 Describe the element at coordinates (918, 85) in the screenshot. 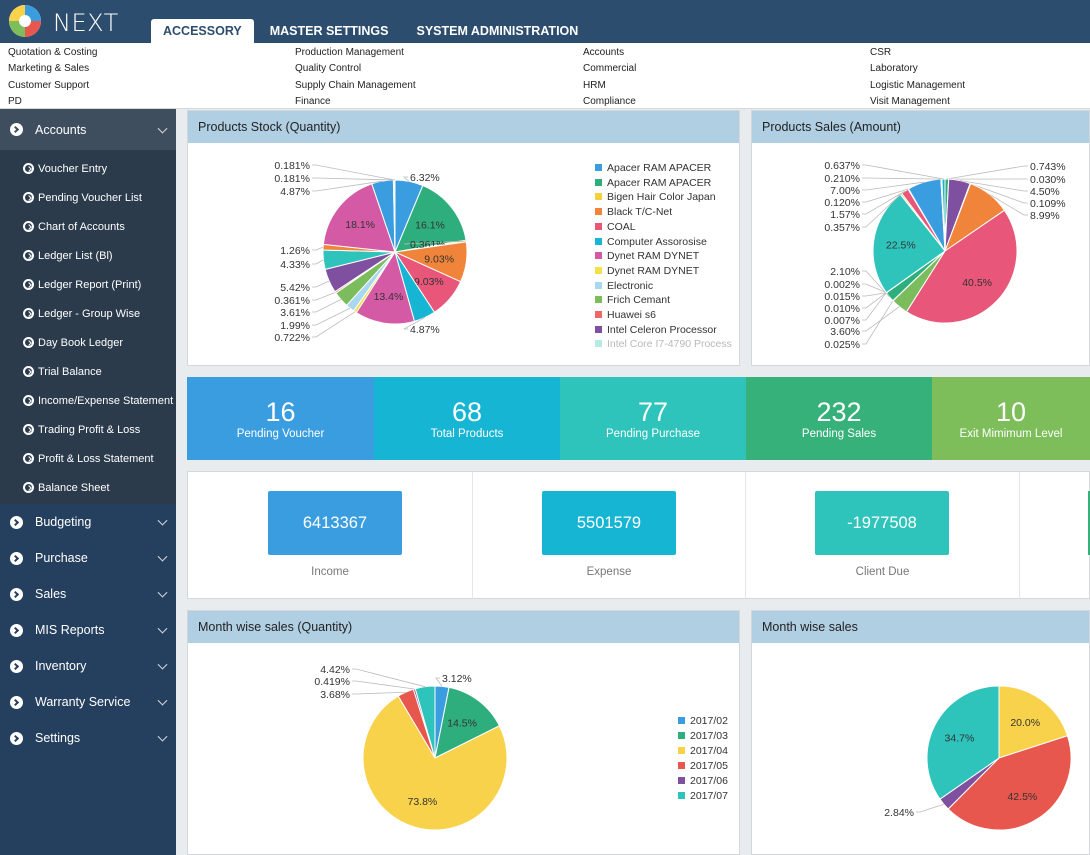

I see `module-logistic-management: Logistic Management` at that location.